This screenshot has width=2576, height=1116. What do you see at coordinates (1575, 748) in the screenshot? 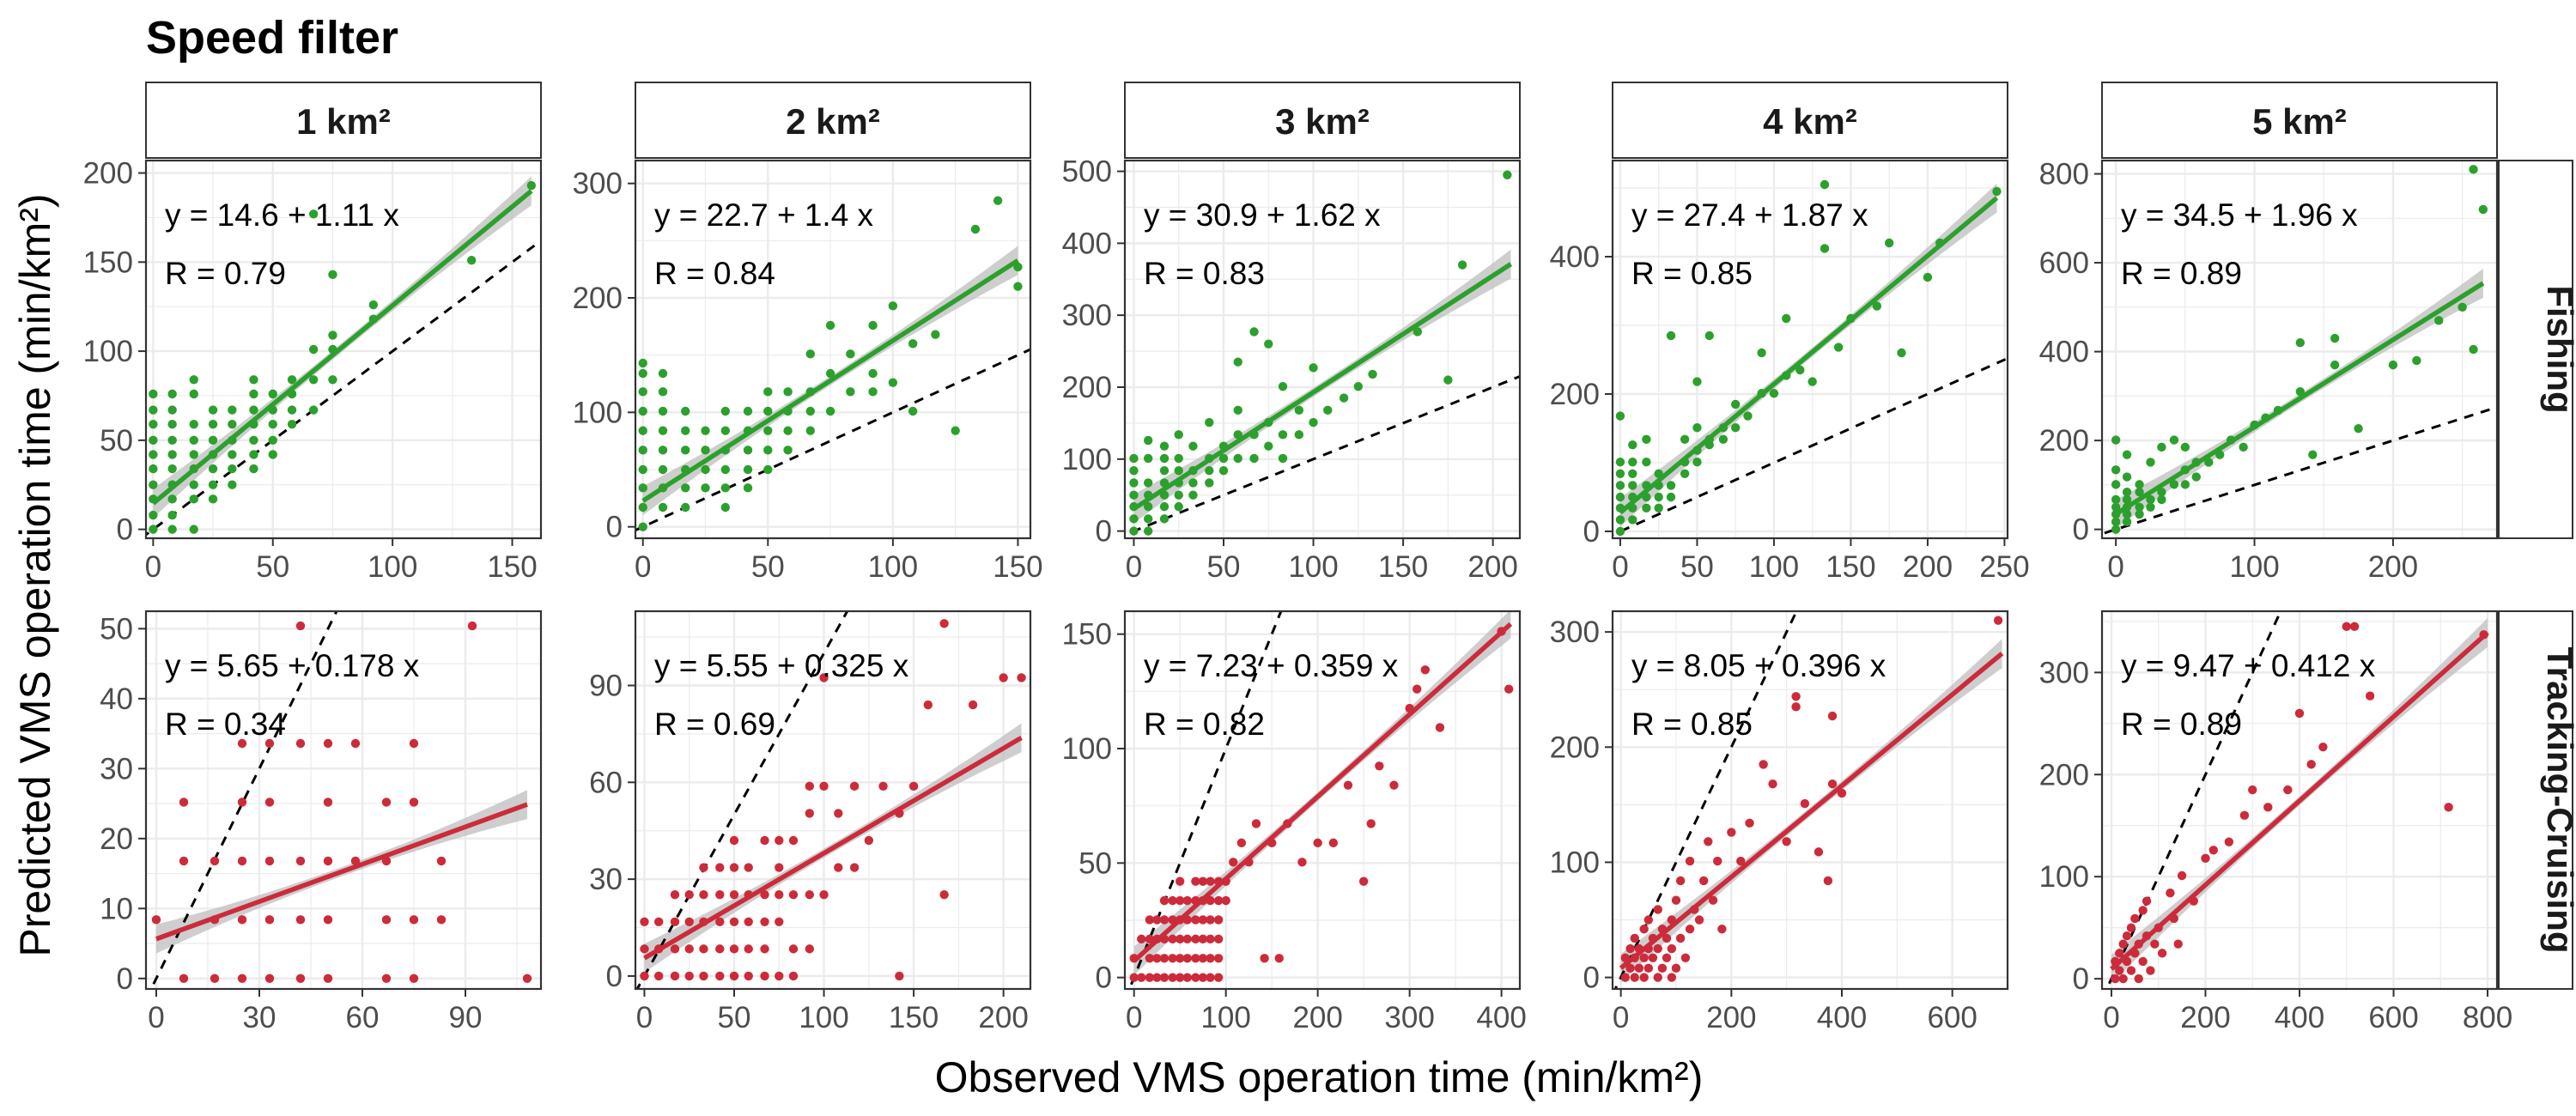
I see `y-tick-label: 200` at bounding box center [1575, 748].